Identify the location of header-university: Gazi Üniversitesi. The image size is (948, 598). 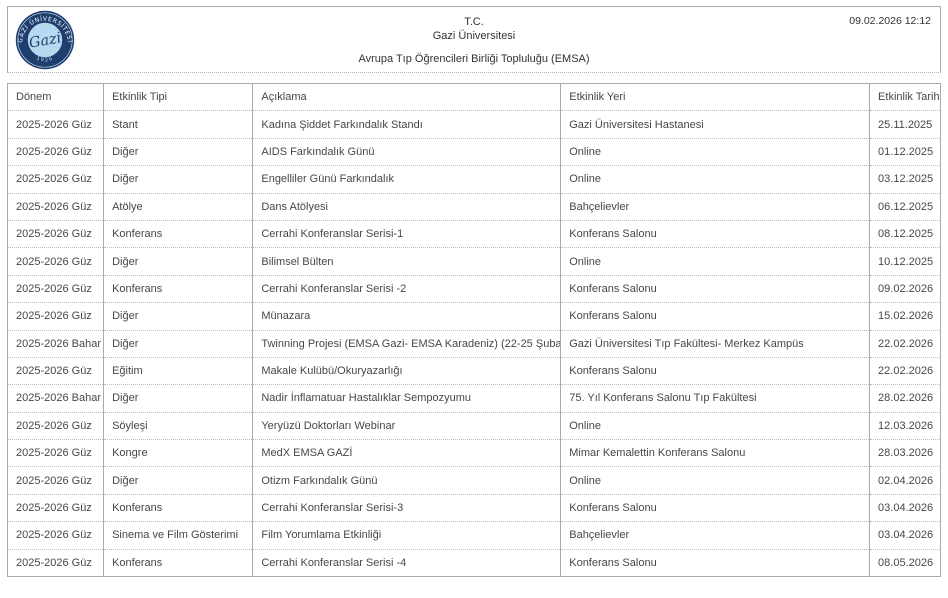
(474, 36).